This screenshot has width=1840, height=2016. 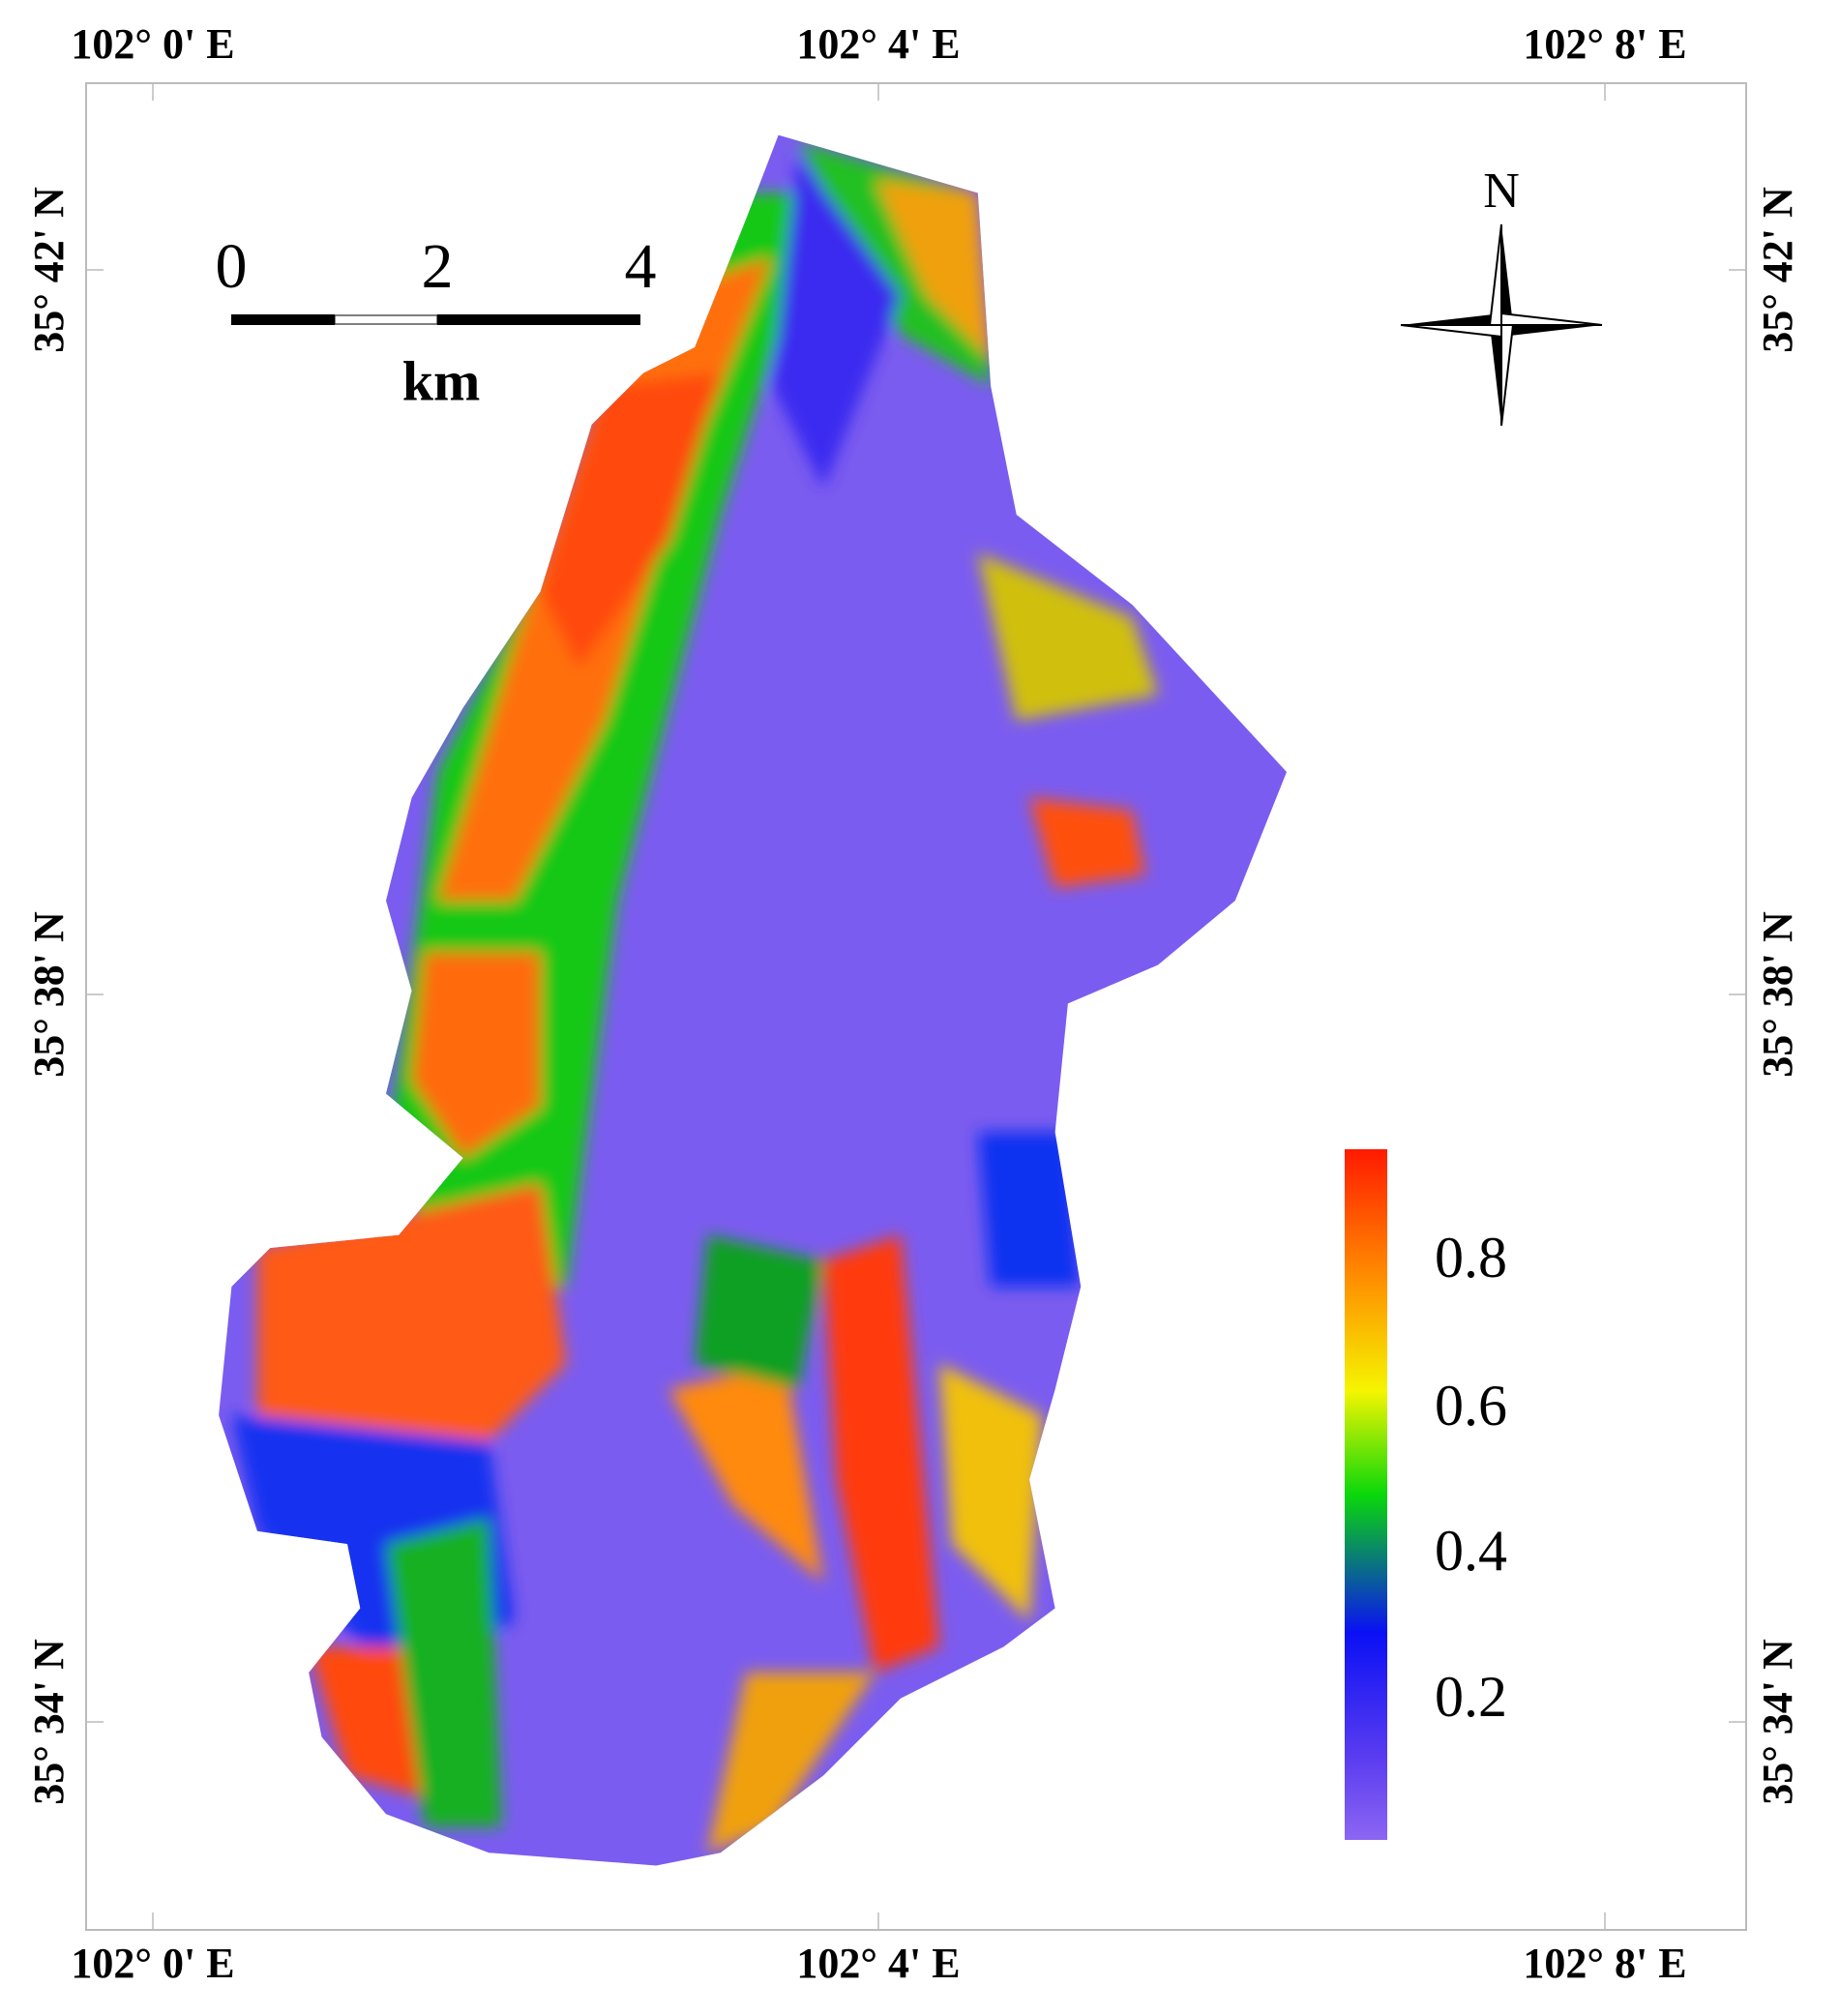 What do you see at coordinates (1471, 1406) in the screenshot?
I see `legend-tick-label: 0.6` at bounding box center [1471, 1406].